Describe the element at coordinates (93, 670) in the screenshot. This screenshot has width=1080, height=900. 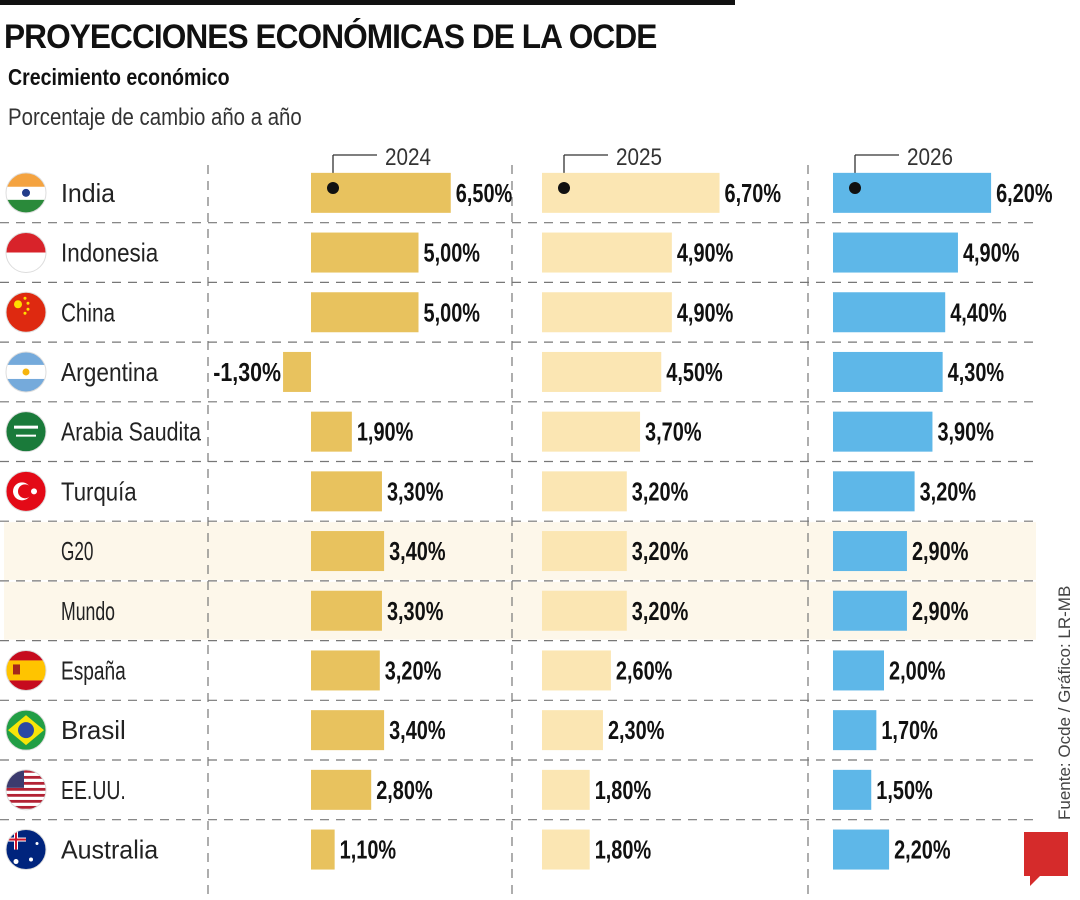
I see `category-label: España` at that location.